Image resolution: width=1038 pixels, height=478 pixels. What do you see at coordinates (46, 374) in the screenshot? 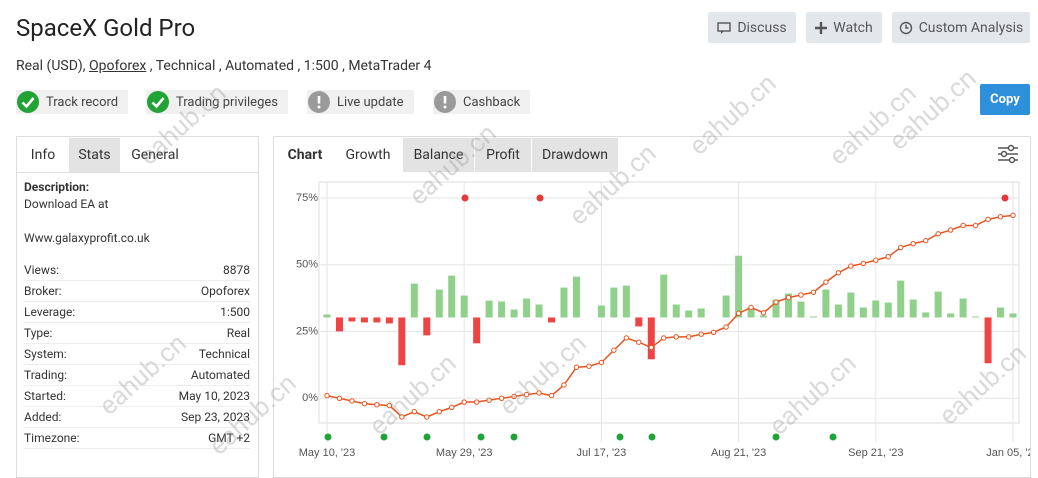
I see `info-key: Trading:` at bounding box center [46, 374].